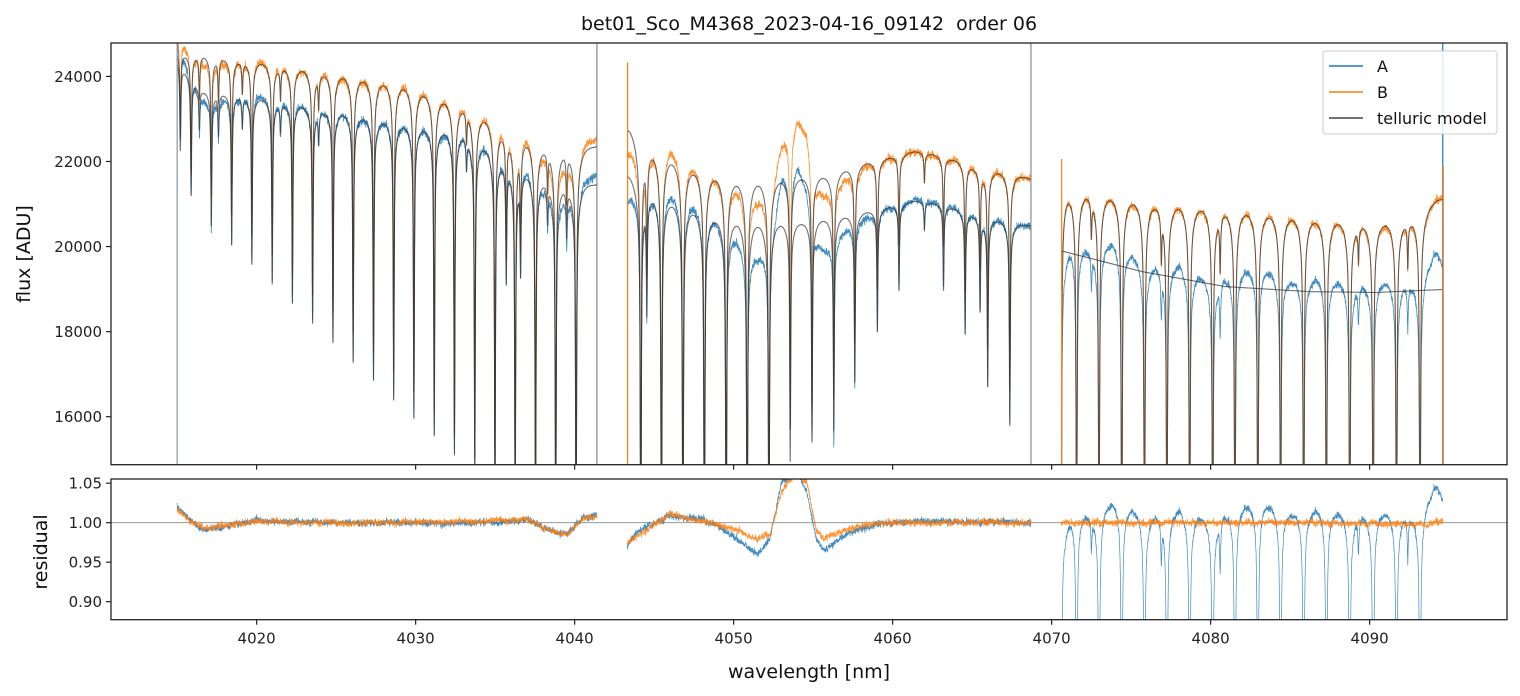 The width and height of the screenshot is (1520, 696). What do you see at coordinates (85, 523) in the screenshot?
I see `y-tick-label-residual: 1.00` at bounding box center [85, 523].